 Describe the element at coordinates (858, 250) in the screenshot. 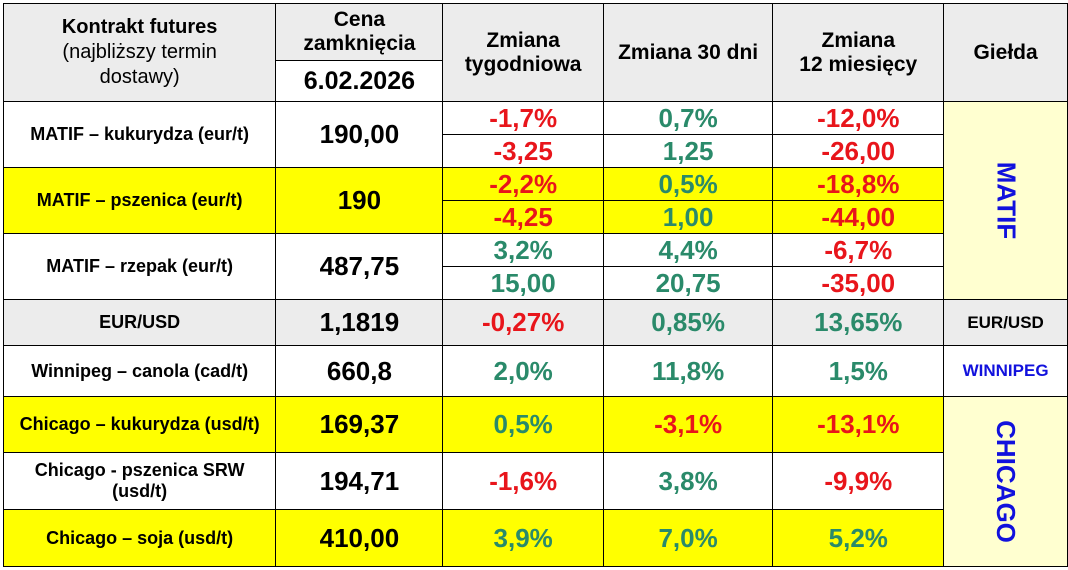

I see `m12-pct-matif-rapeseed: -6,7%` at that location.